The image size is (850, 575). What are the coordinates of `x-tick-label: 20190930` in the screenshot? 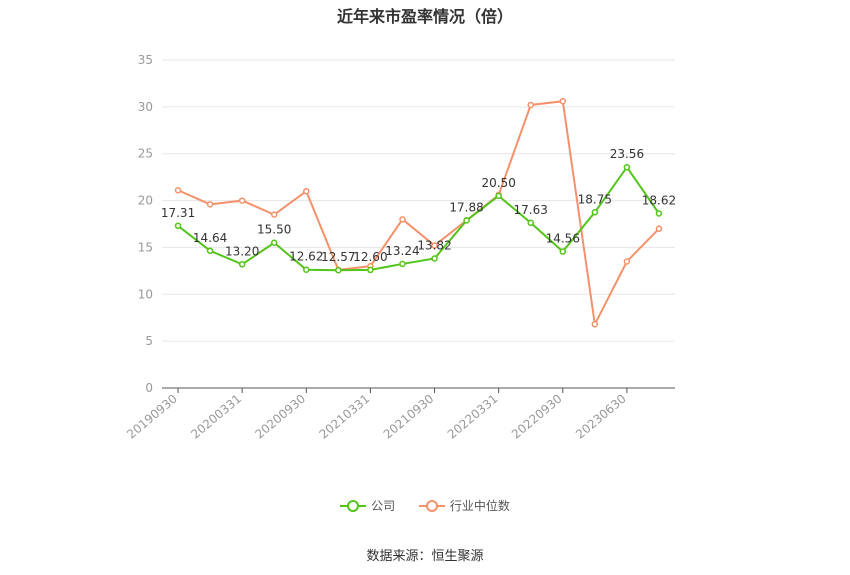 It's located at (152, 417).